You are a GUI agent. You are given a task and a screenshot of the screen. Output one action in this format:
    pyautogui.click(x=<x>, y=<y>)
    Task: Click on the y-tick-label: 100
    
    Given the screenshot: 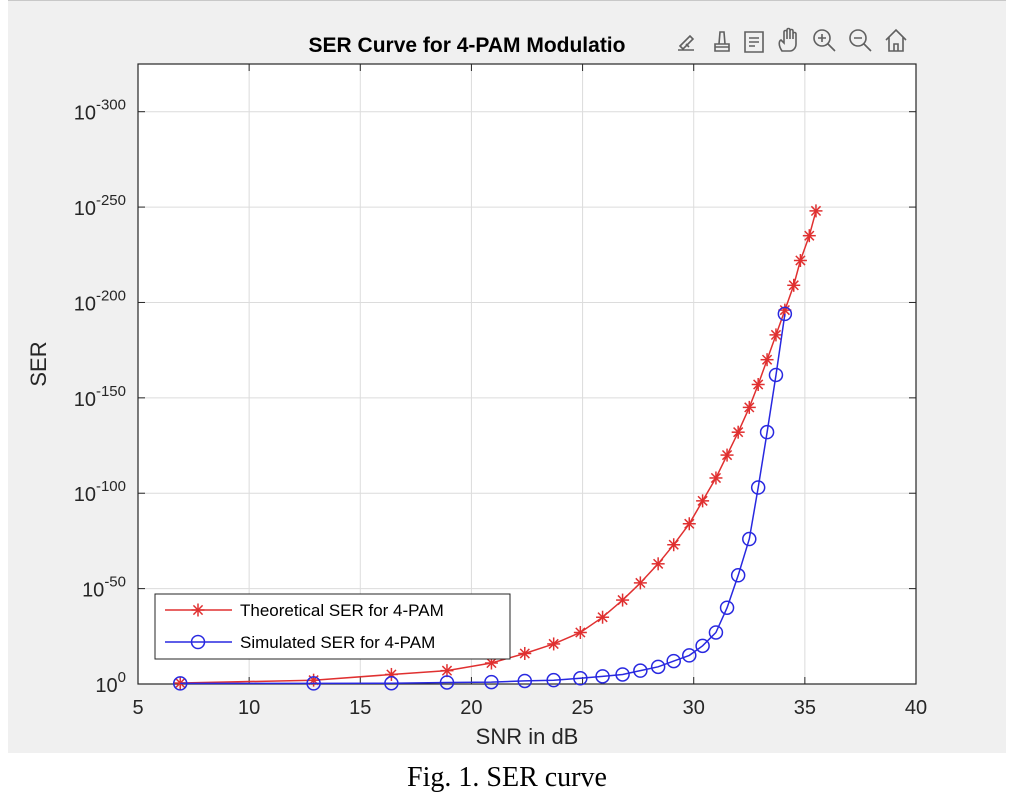 What is the action you would take?
    pyautogui.click(x=110, y=683)
    